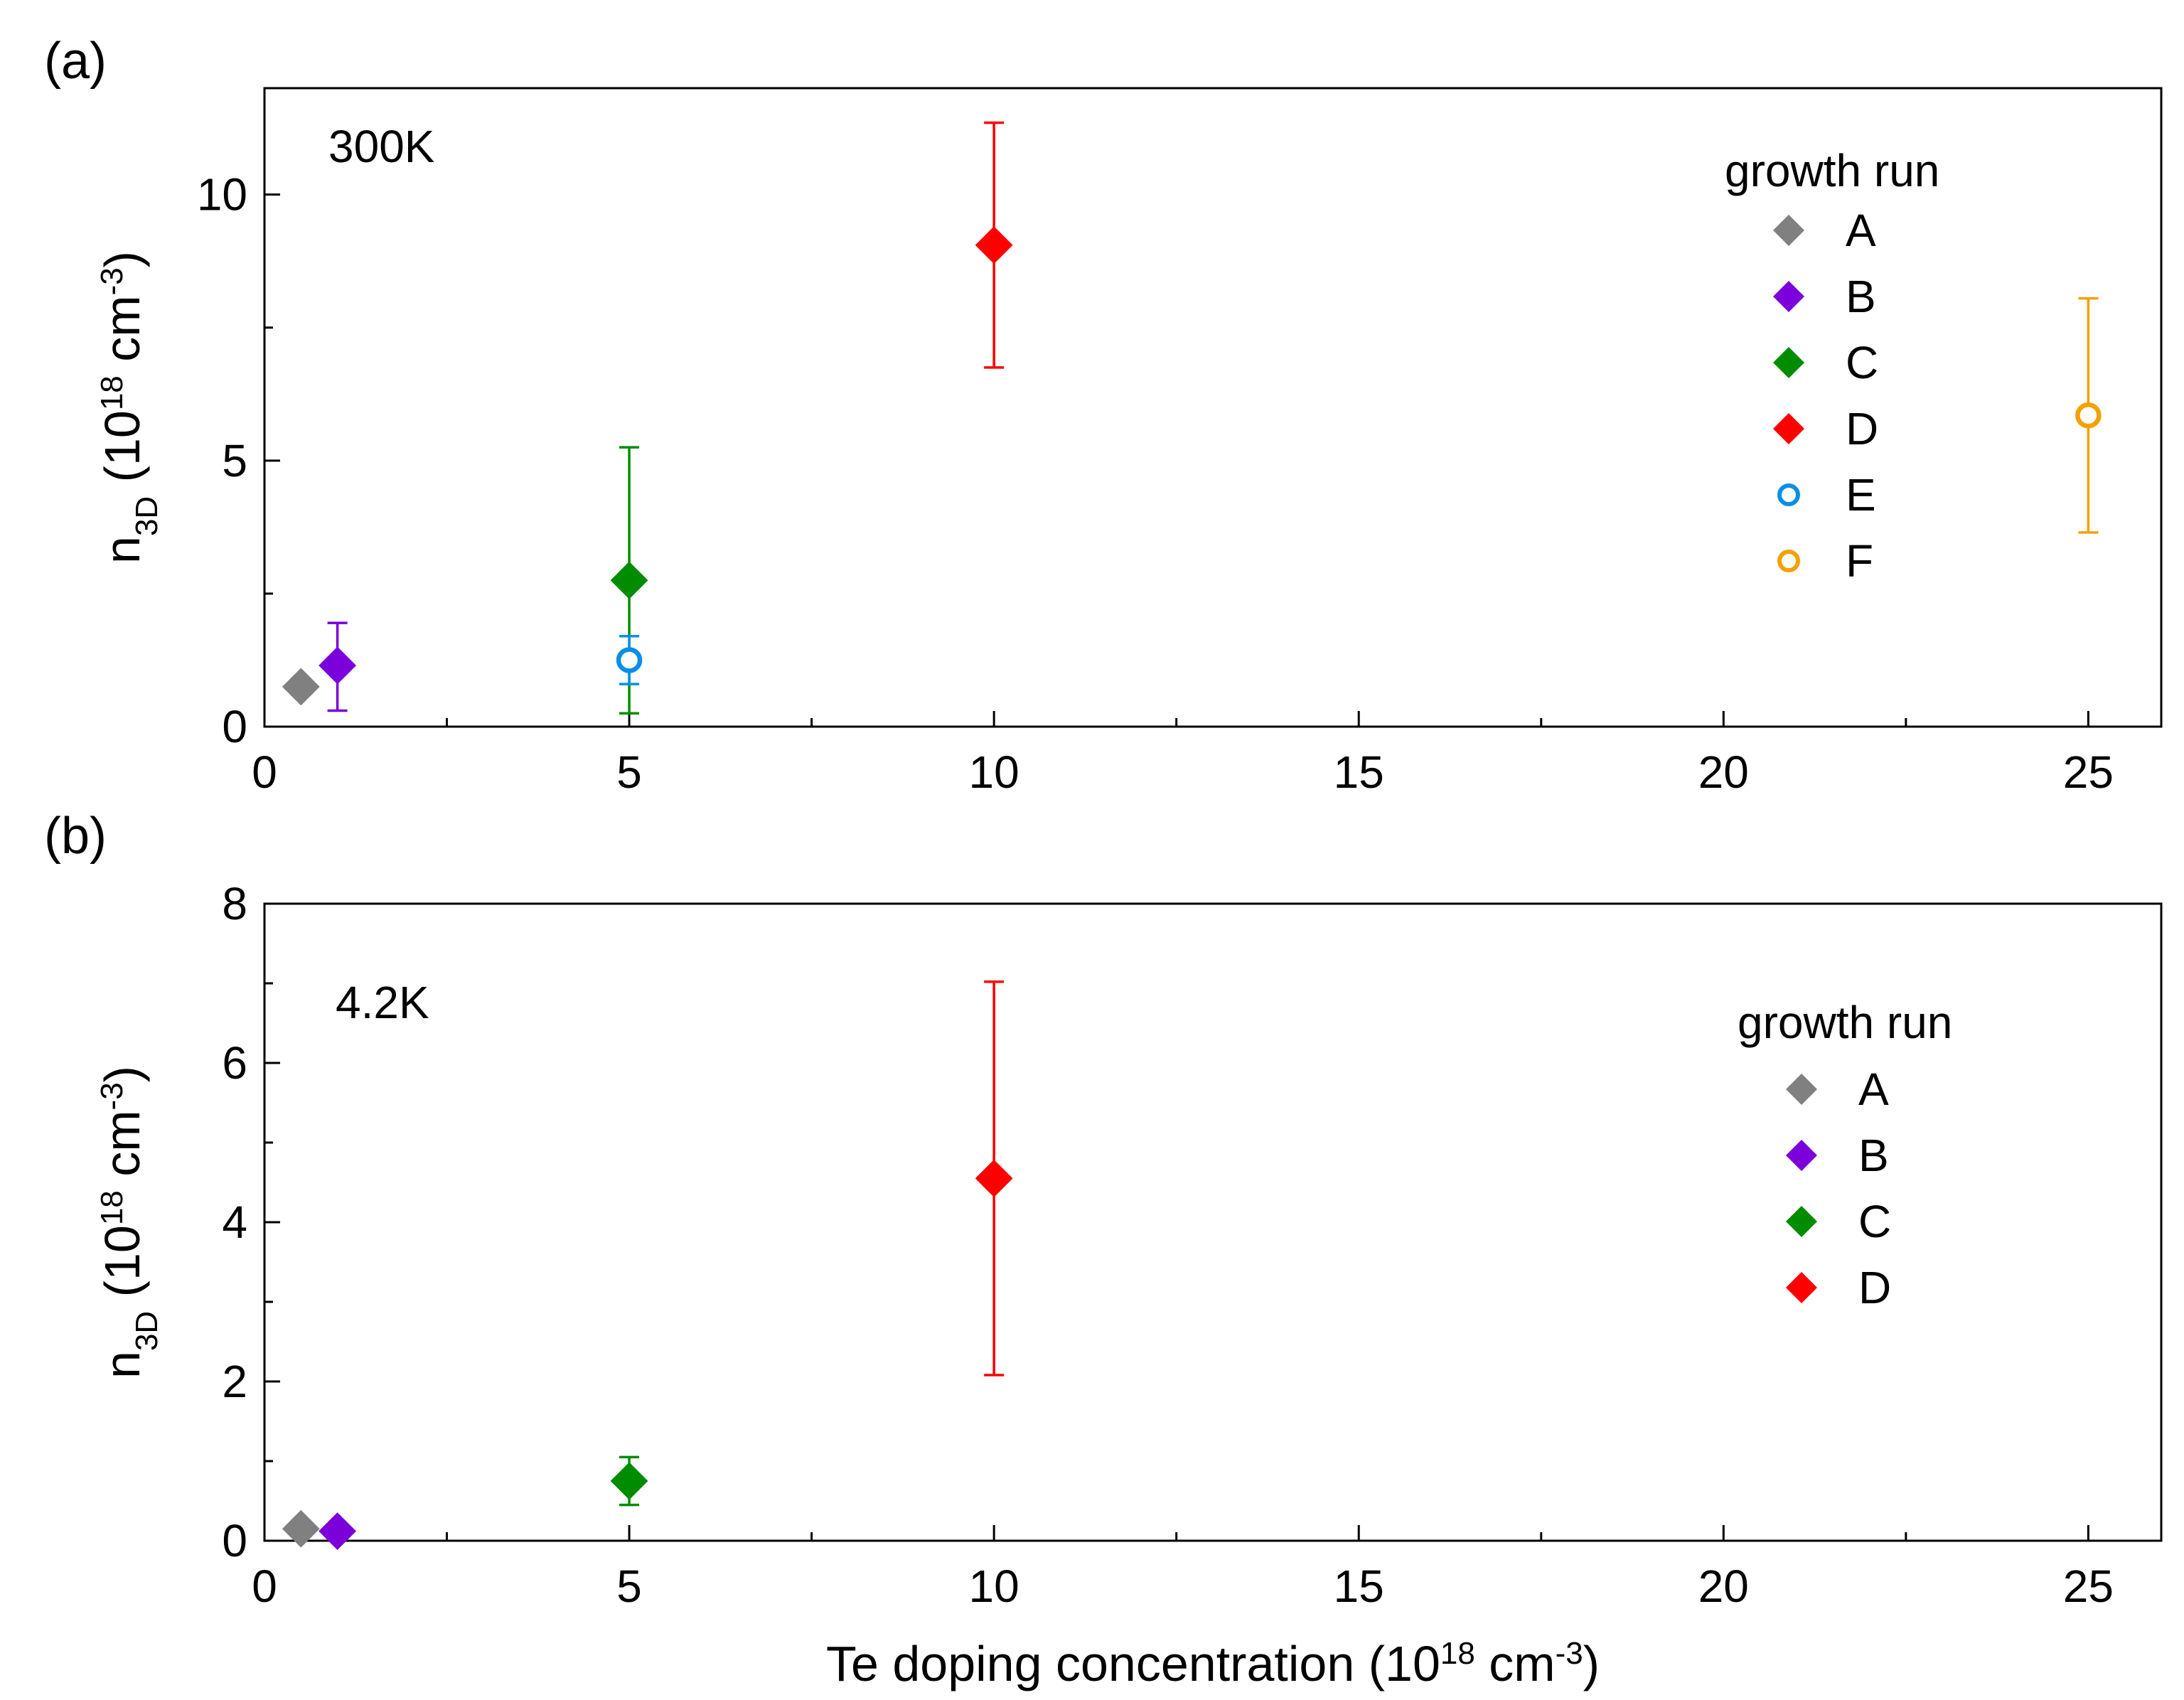  Describe the element at coordinates (235, 1381) in the screenshot. I see `y-tick-label: 2` at that location.